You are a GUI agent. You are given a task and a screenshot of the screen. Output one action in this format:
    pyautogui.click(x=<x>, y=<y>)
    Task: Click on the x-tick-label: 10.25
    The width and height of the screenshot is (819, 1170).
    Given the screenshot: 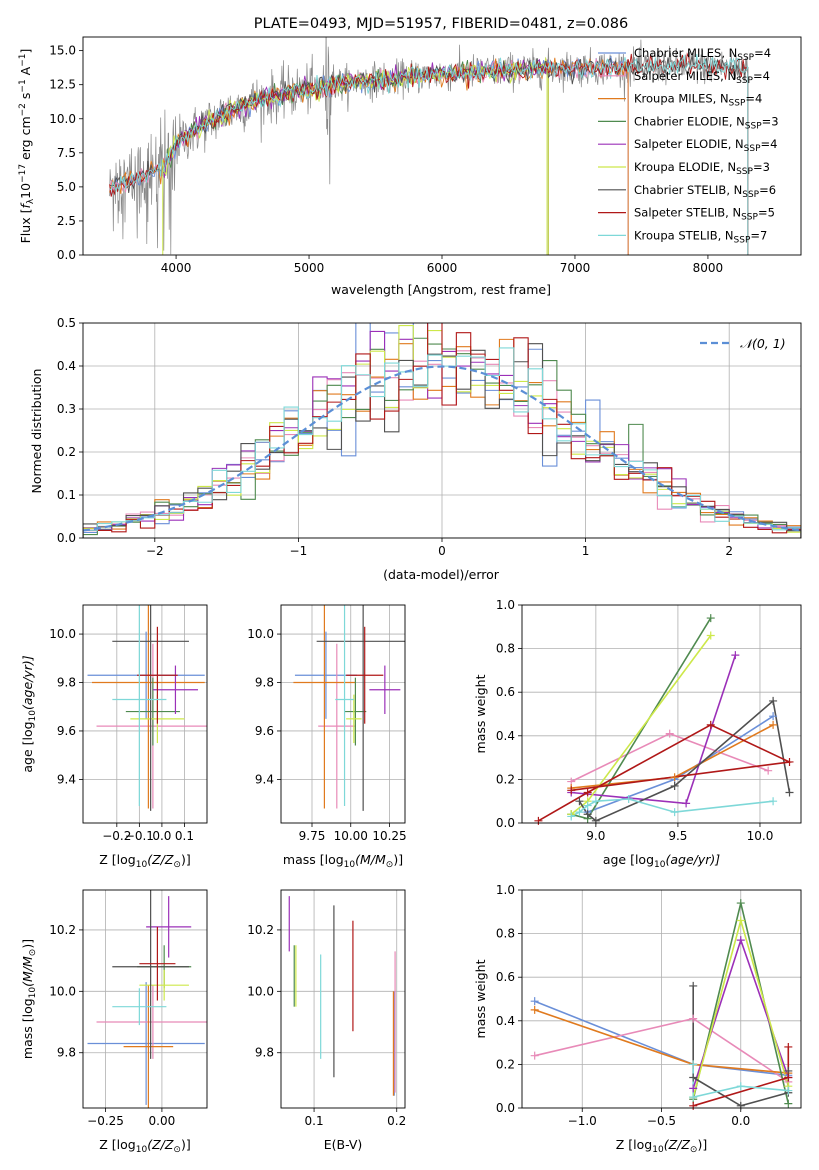 What is the action you would take?
    pyautogui.click(x=389, y=836)
    